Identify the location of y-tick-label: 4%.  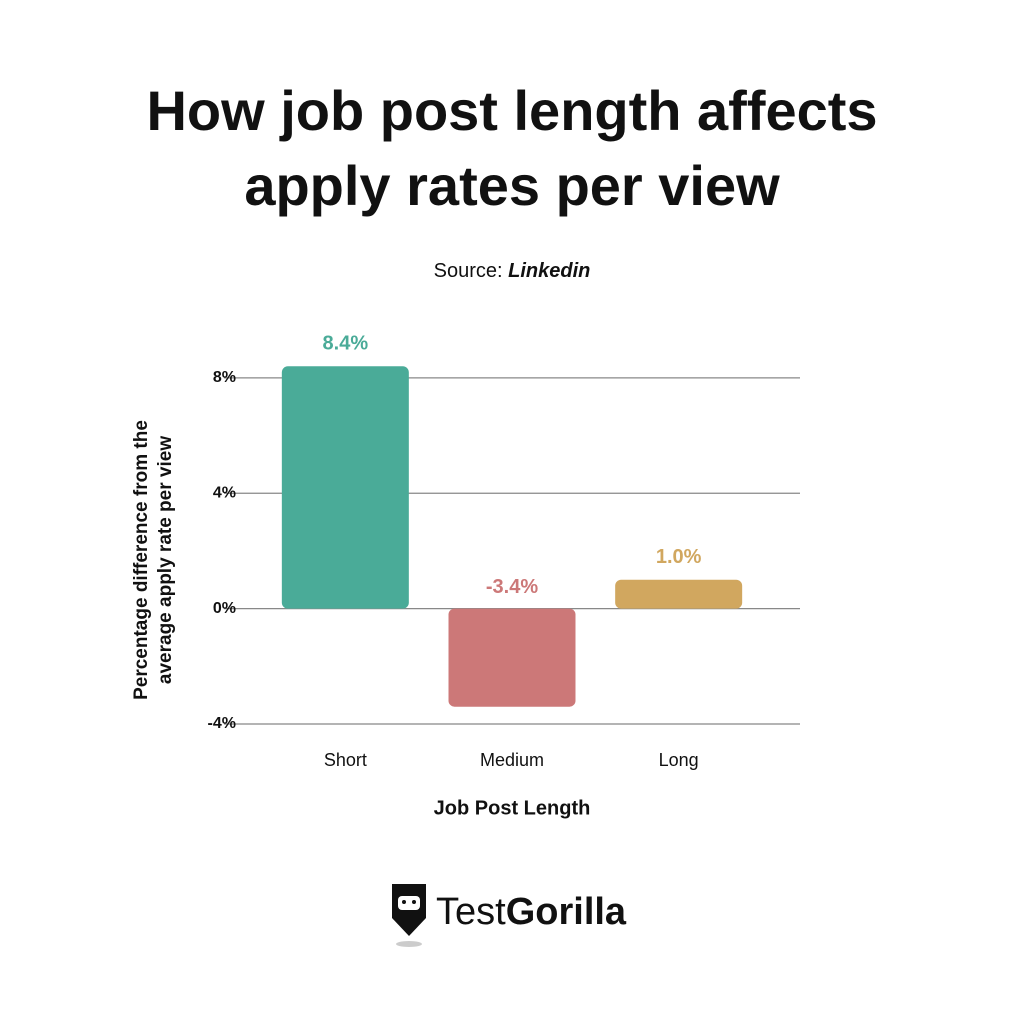
(224, 492).